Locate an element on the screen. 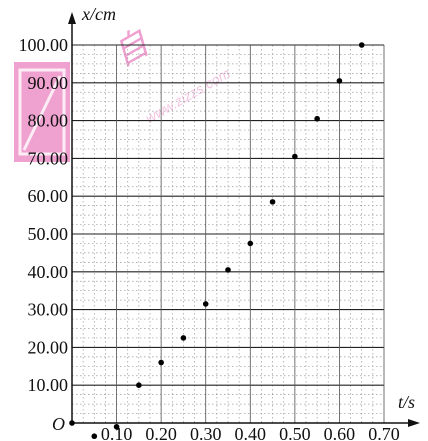 The image size is (428, 441). y-tick-label: 80.00 is located at coordinates (48, 121).